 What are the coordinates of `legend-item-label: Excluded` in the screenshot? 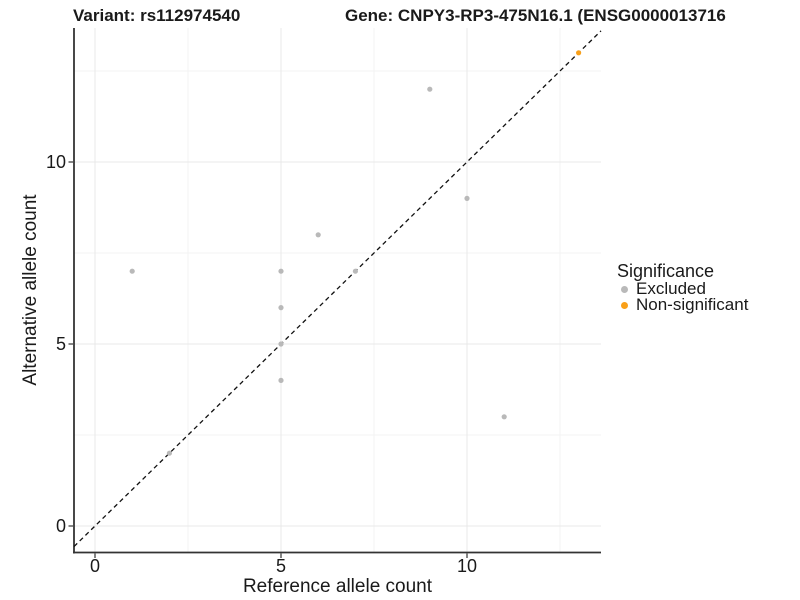 It's located at (671, 288).